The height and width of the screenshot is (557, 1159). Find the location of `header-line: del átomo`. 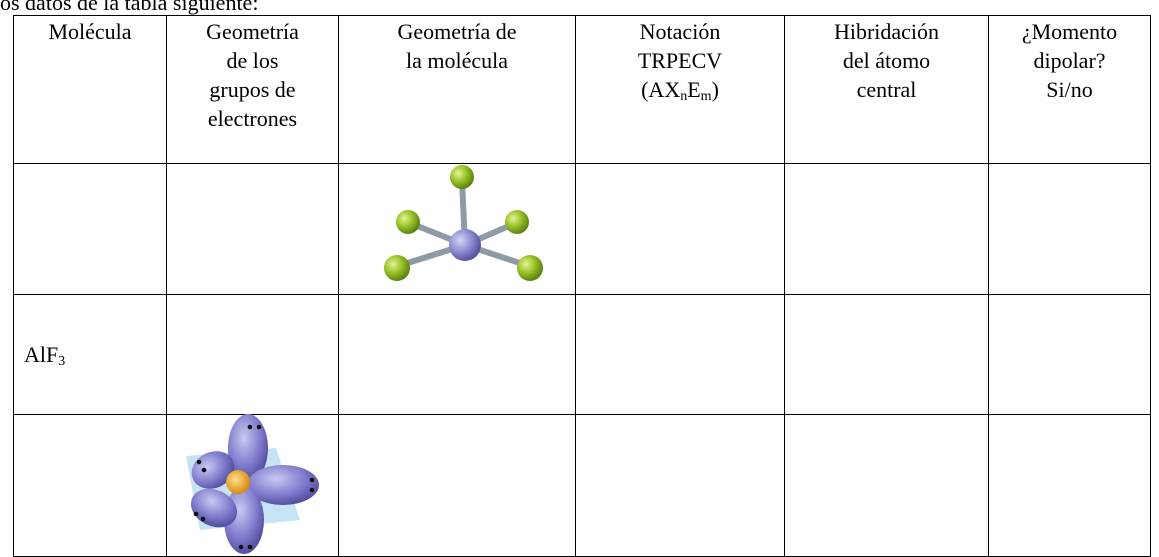

header-line: del átomo is located at coordinates (886, 60).